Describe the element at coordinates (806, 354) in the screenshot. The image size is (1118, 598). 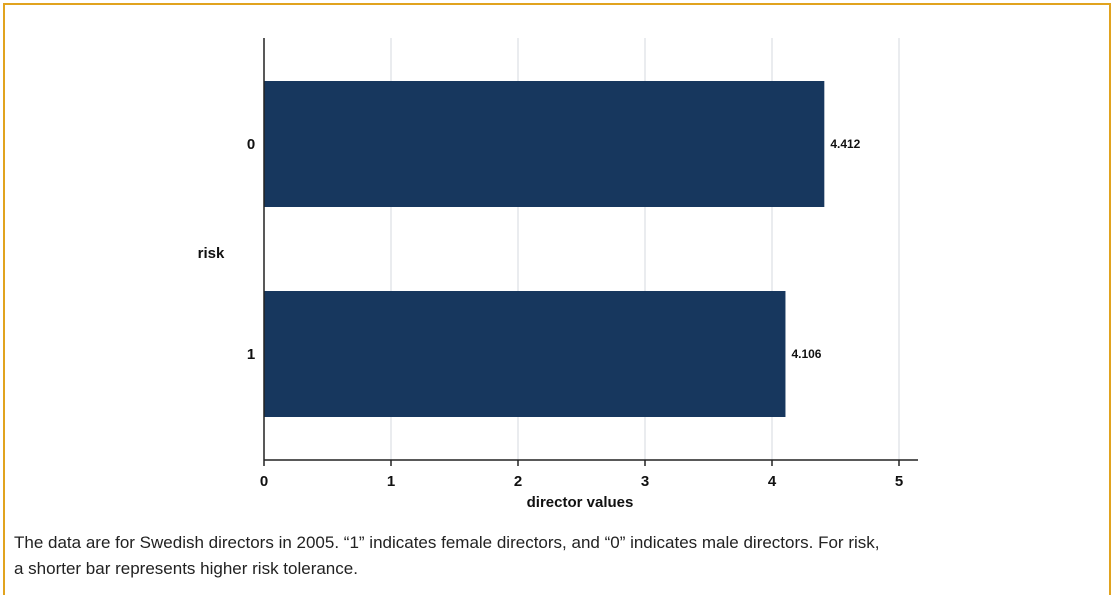
I see `data-label: 4.106` at that location.